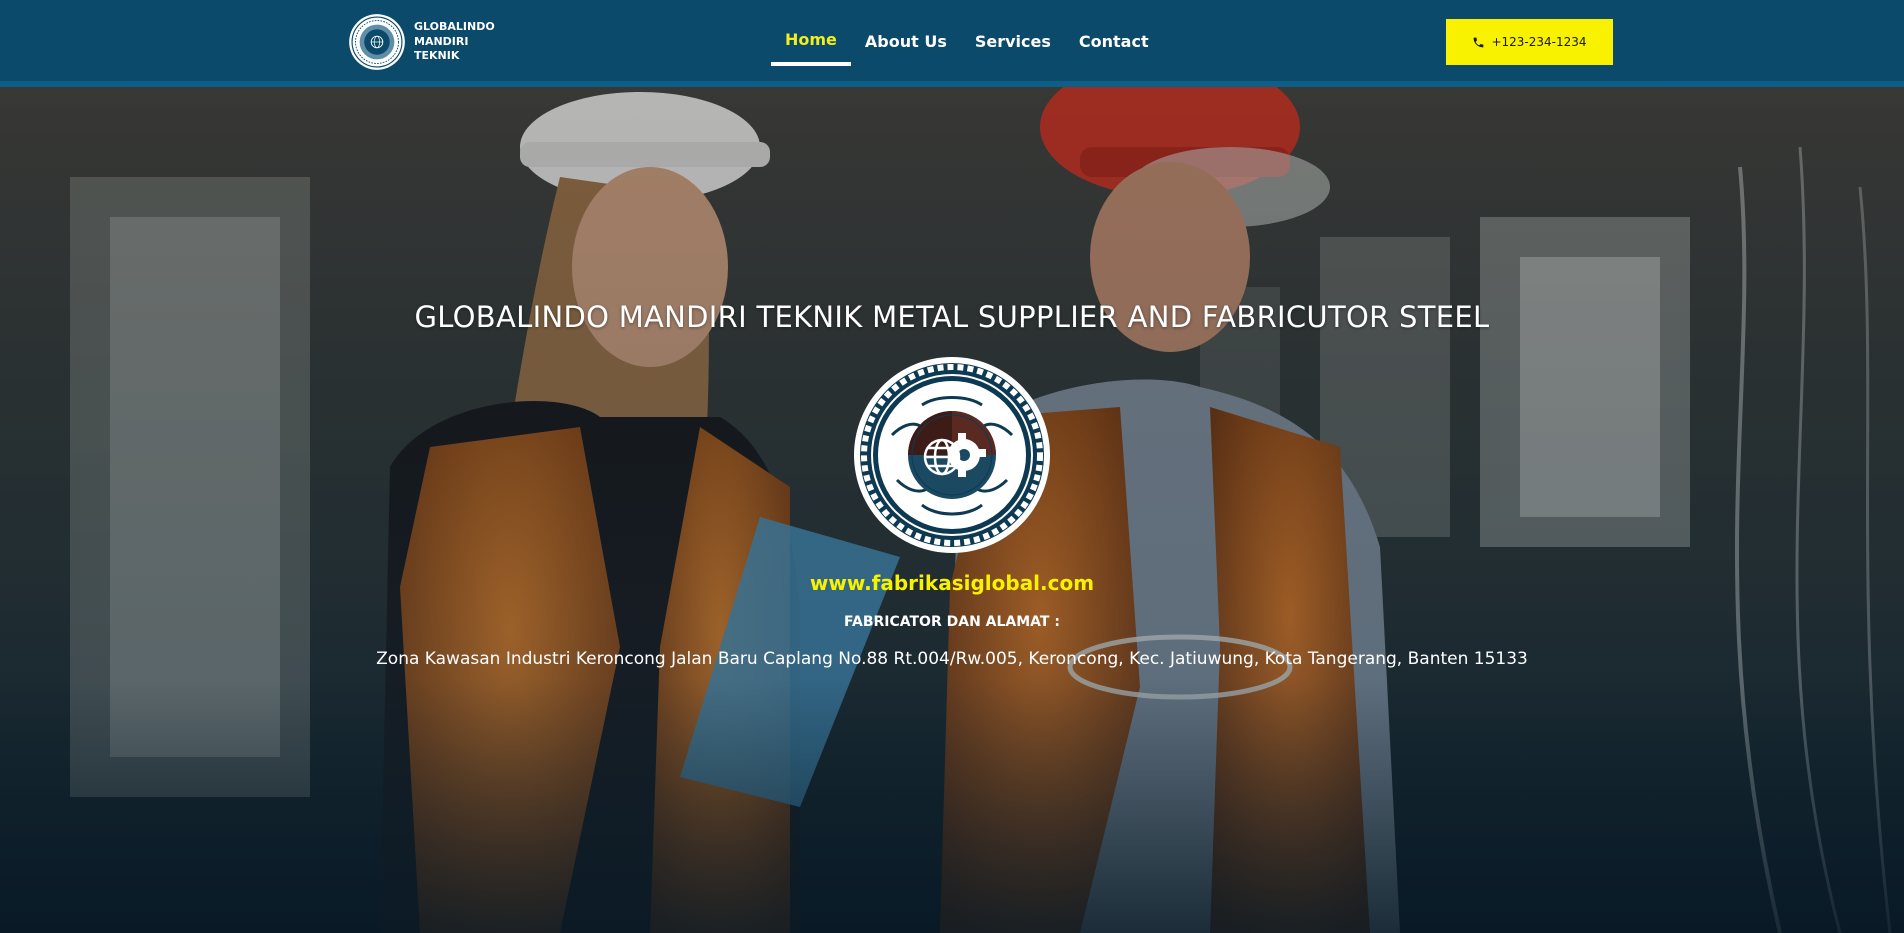 The image size is (1904, 933). What do you see at coordinates (952, 583) in the screenshot?
I see `website-link: www.fabrikasiglobal.com` at bounding box center [952, 583].